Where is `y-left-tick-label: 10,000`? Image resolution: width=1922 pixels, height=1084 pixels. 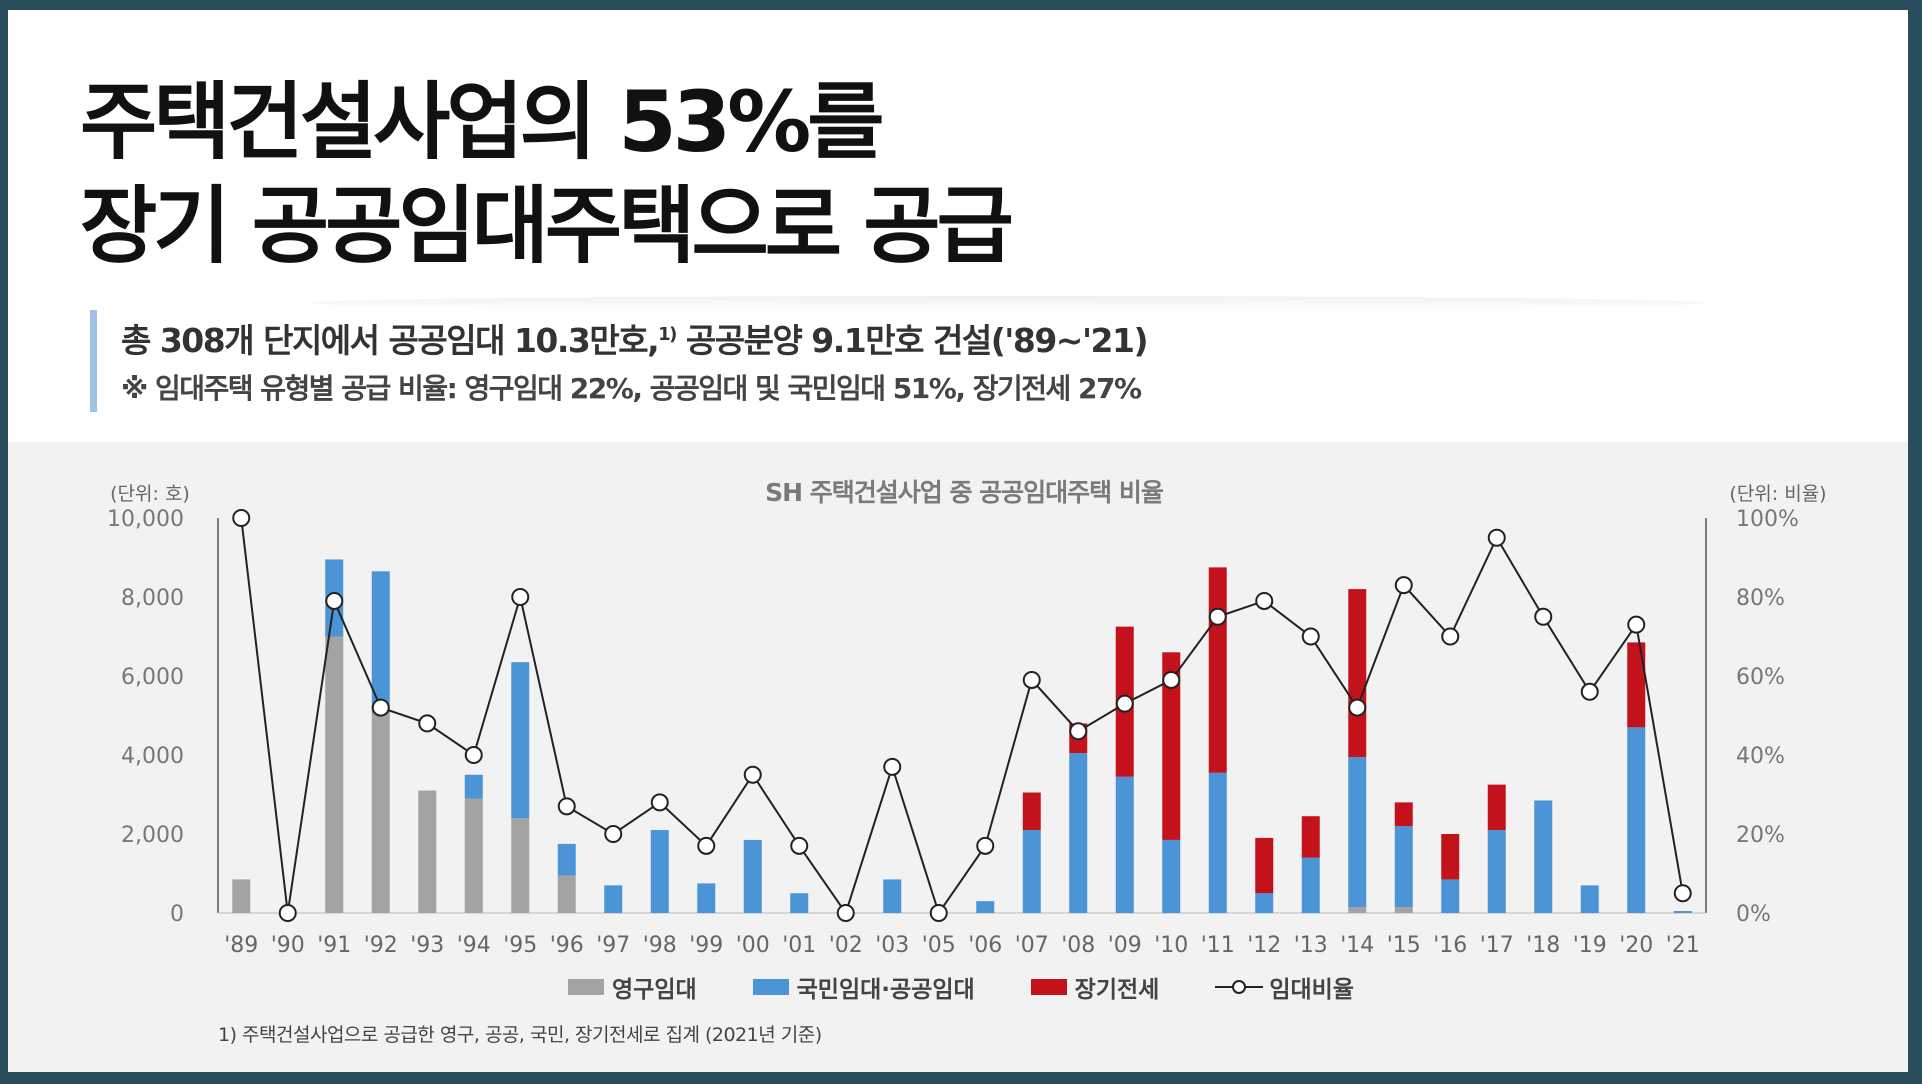 y-left-tick-label: 10,000 is located at coordinates (145, 519).